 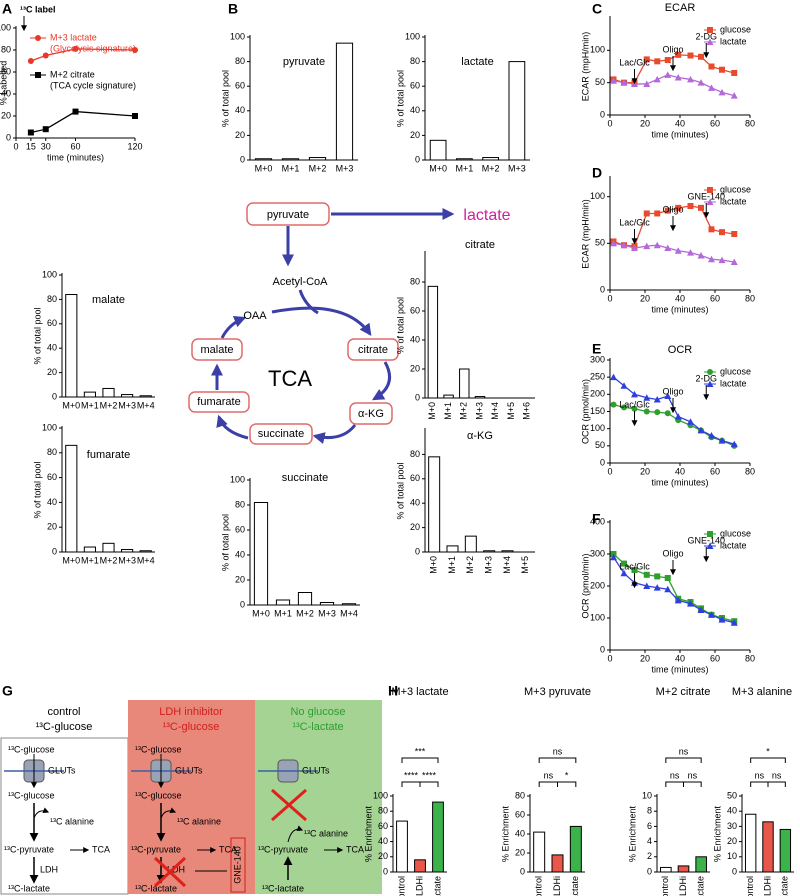 What do you see at coordinates (683, 692) in the screenshot?
I see `chart-title: M+2 citrate` at bounding box center [683, 692].